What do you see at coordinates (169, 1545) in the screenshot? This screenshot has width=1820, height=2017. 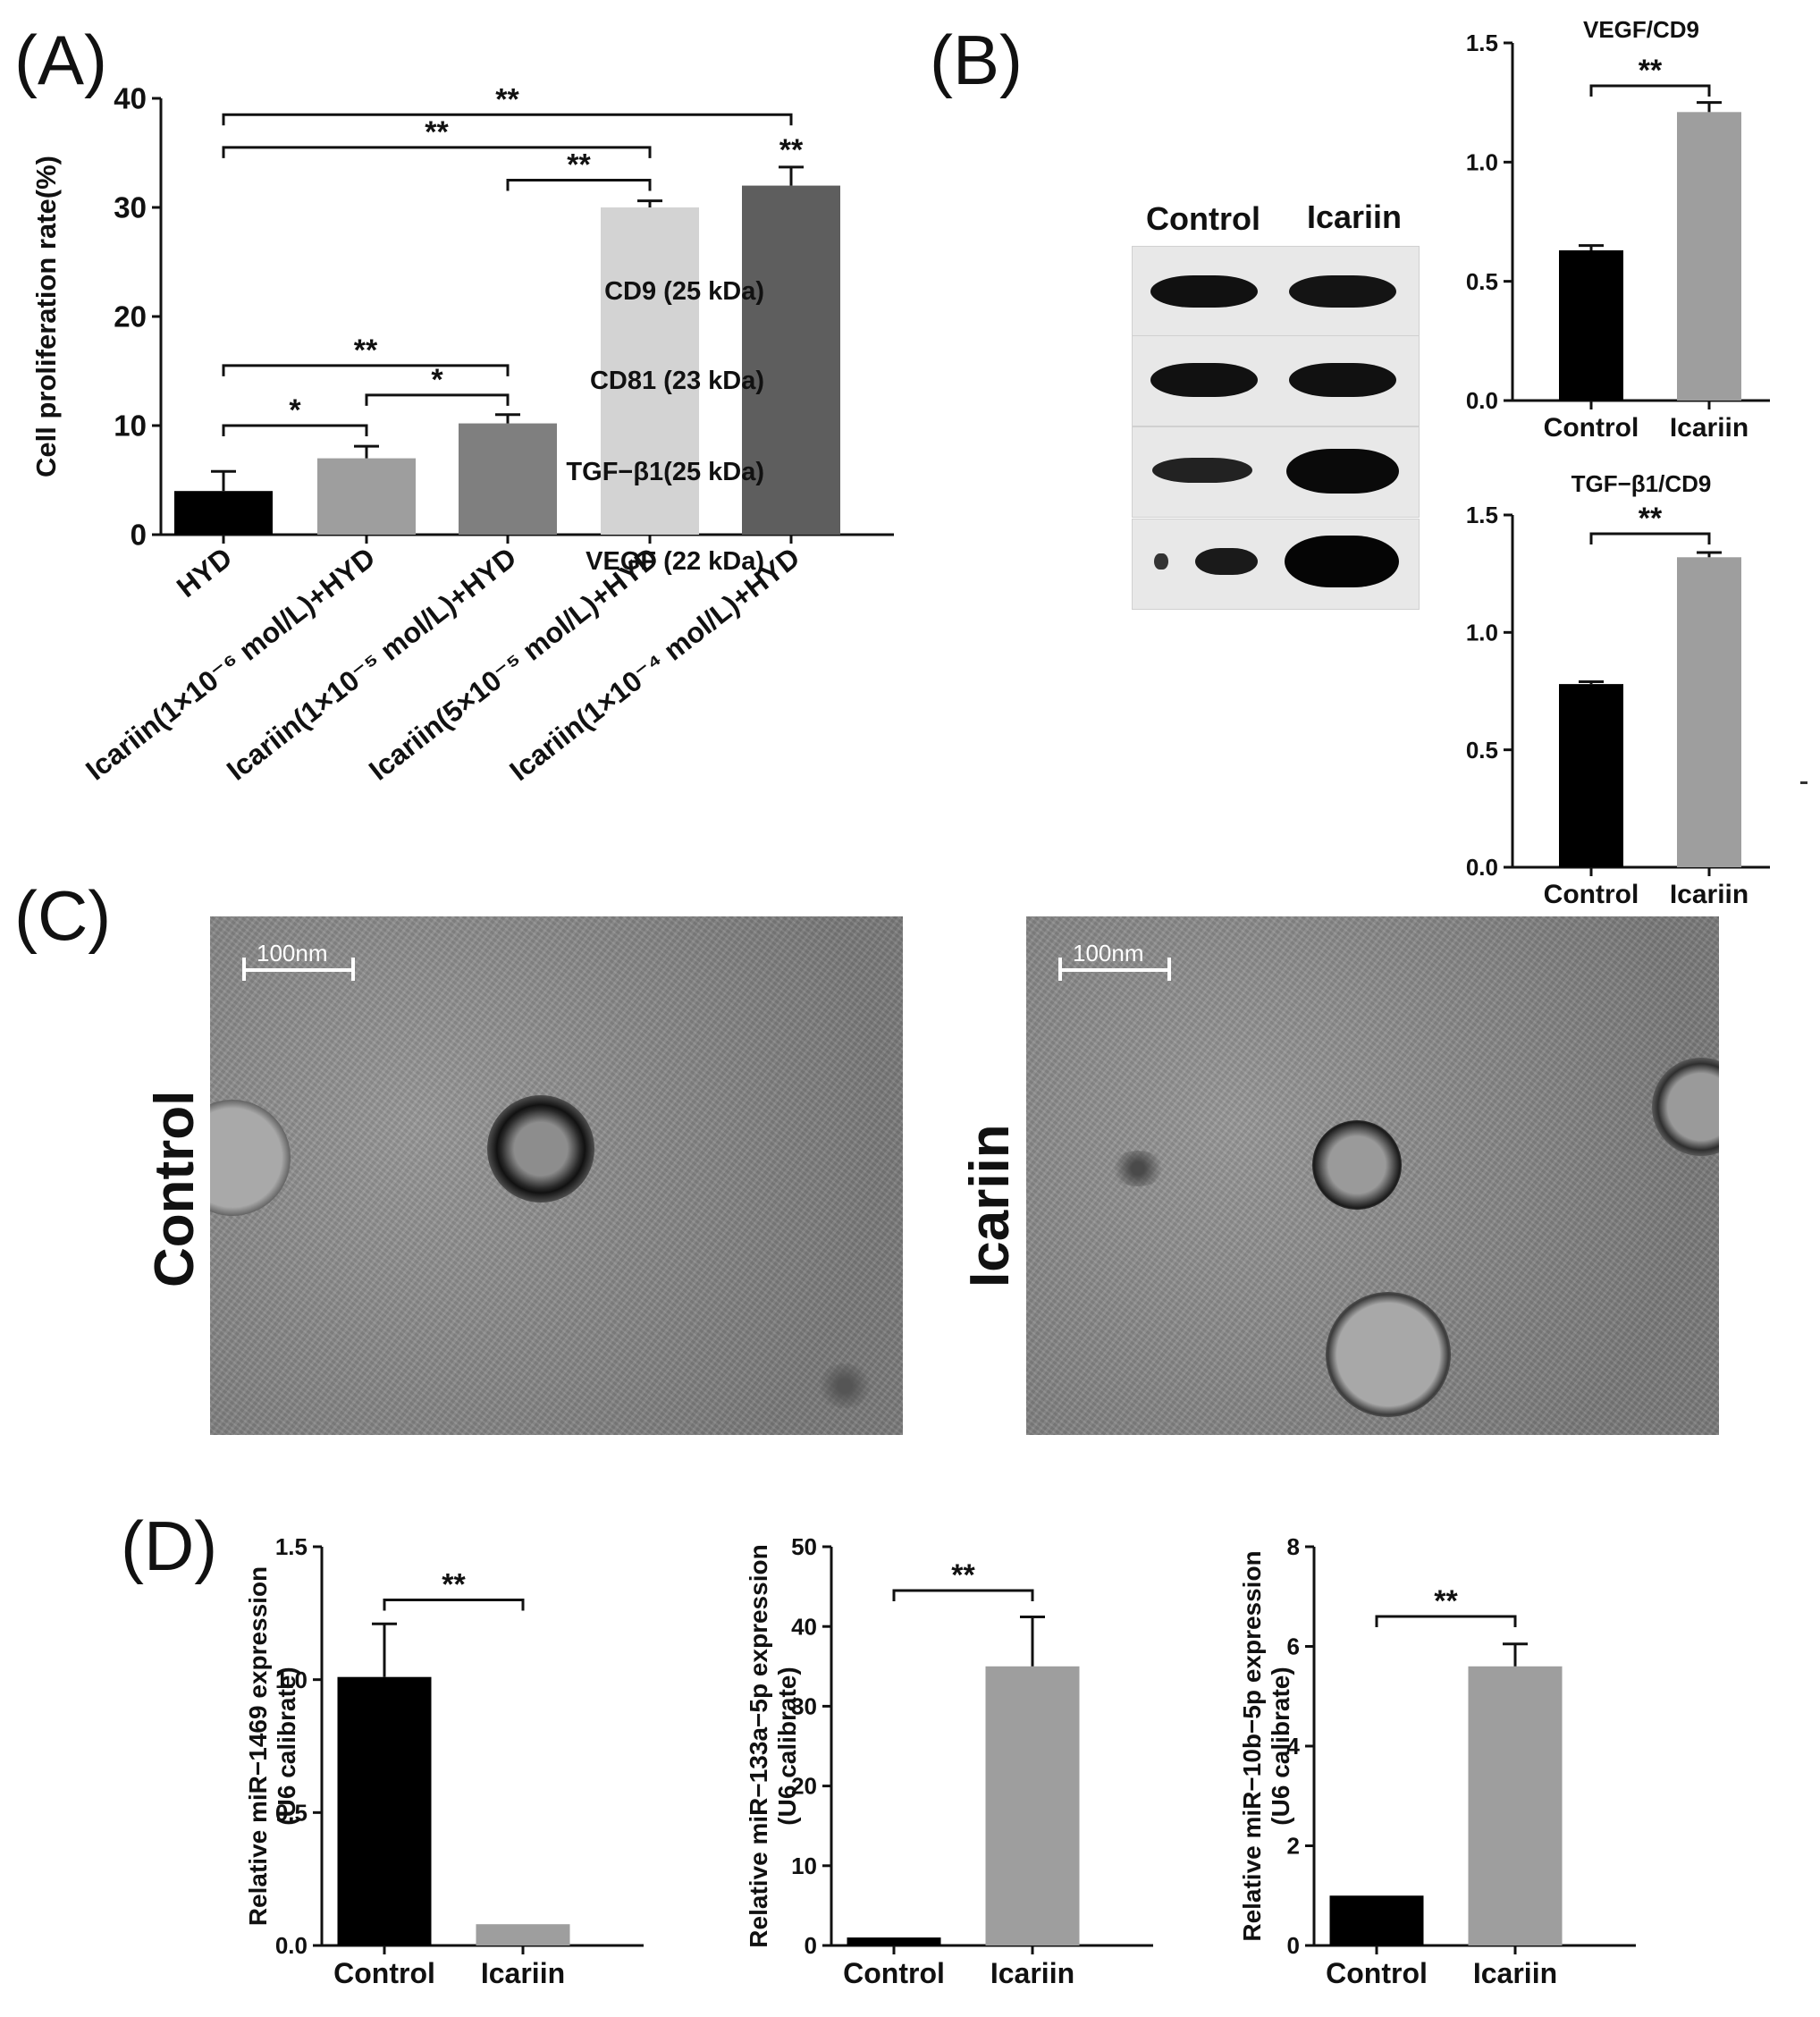 I see `panel-letter-d: (D)` at bounding box center [169, 1545].